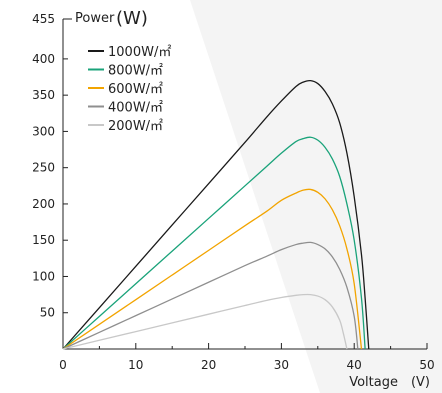 The width and height of the screenshot is (442, 393). What do you see at coordinates (43, 276) in the screenshot?
I see `y-tick-label: 100` at bounding box center [43, 276].